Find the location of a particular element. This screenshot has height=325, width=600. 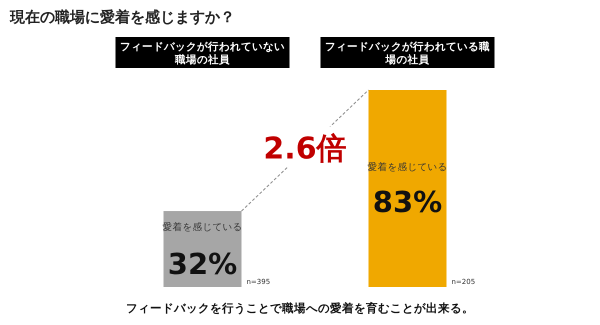

x-tick-label: フィードバックが行われていない職場の社員 is located at coordinates (202, 53).